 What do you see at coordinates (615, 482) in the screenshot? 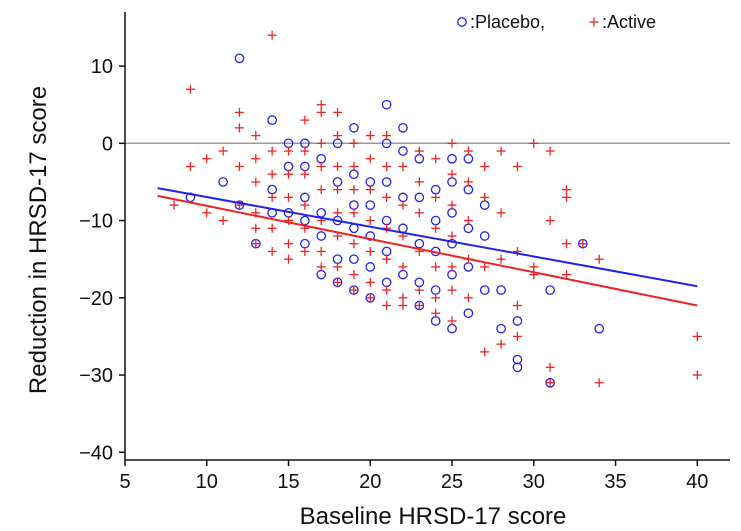
I see `x-tick-label: 35` at bounding box center [615, 482].